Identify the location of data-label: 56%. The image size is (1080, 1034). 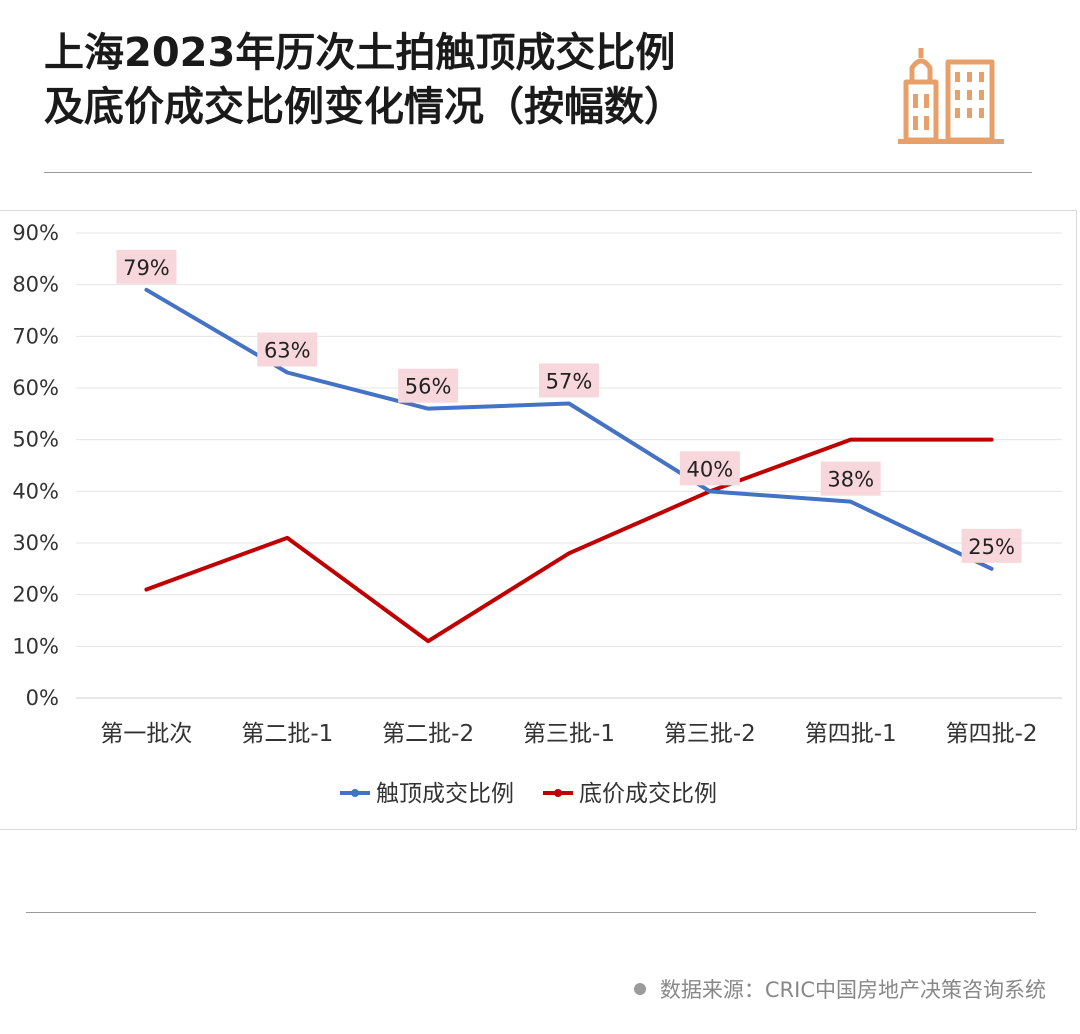
(428, 387).